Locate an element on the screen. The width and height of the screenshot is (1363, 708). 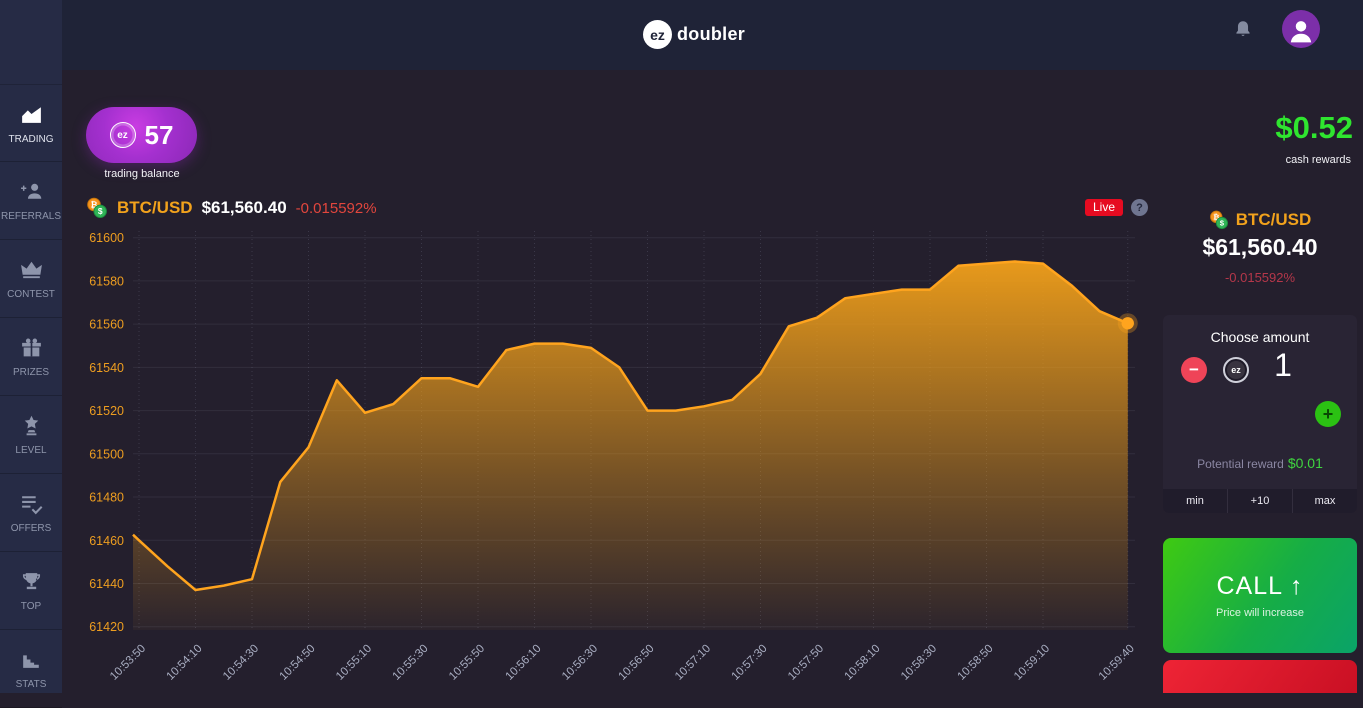
sidebar-item-stats: STATS is located at coordinates (31, 669).